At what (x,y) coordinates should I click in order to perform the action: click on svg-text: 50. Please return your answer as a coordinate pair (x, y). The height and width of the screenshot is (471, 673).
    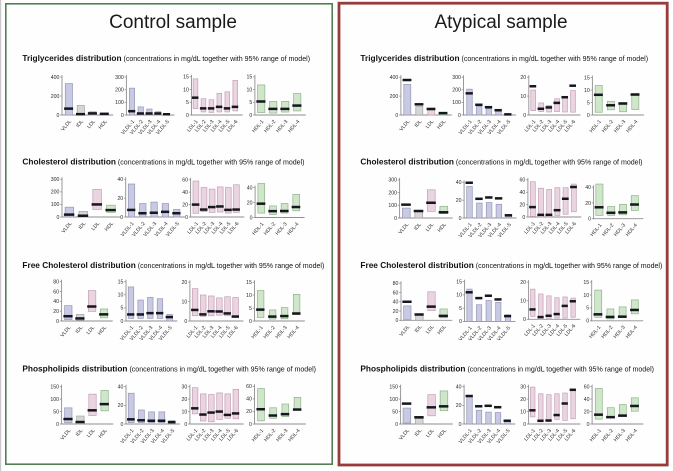
    Looking at the image, I should click on (395, 412).